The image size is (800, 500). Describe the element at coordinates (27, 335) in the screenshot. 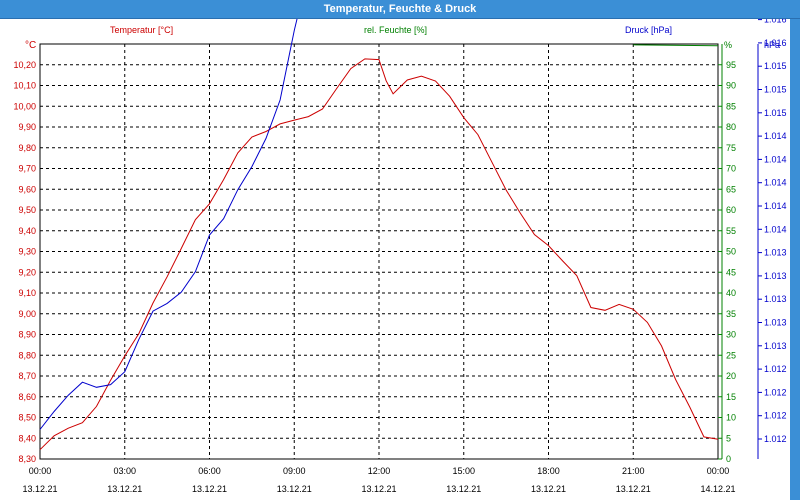

I see `left-tick-label: 8,90` at that location.